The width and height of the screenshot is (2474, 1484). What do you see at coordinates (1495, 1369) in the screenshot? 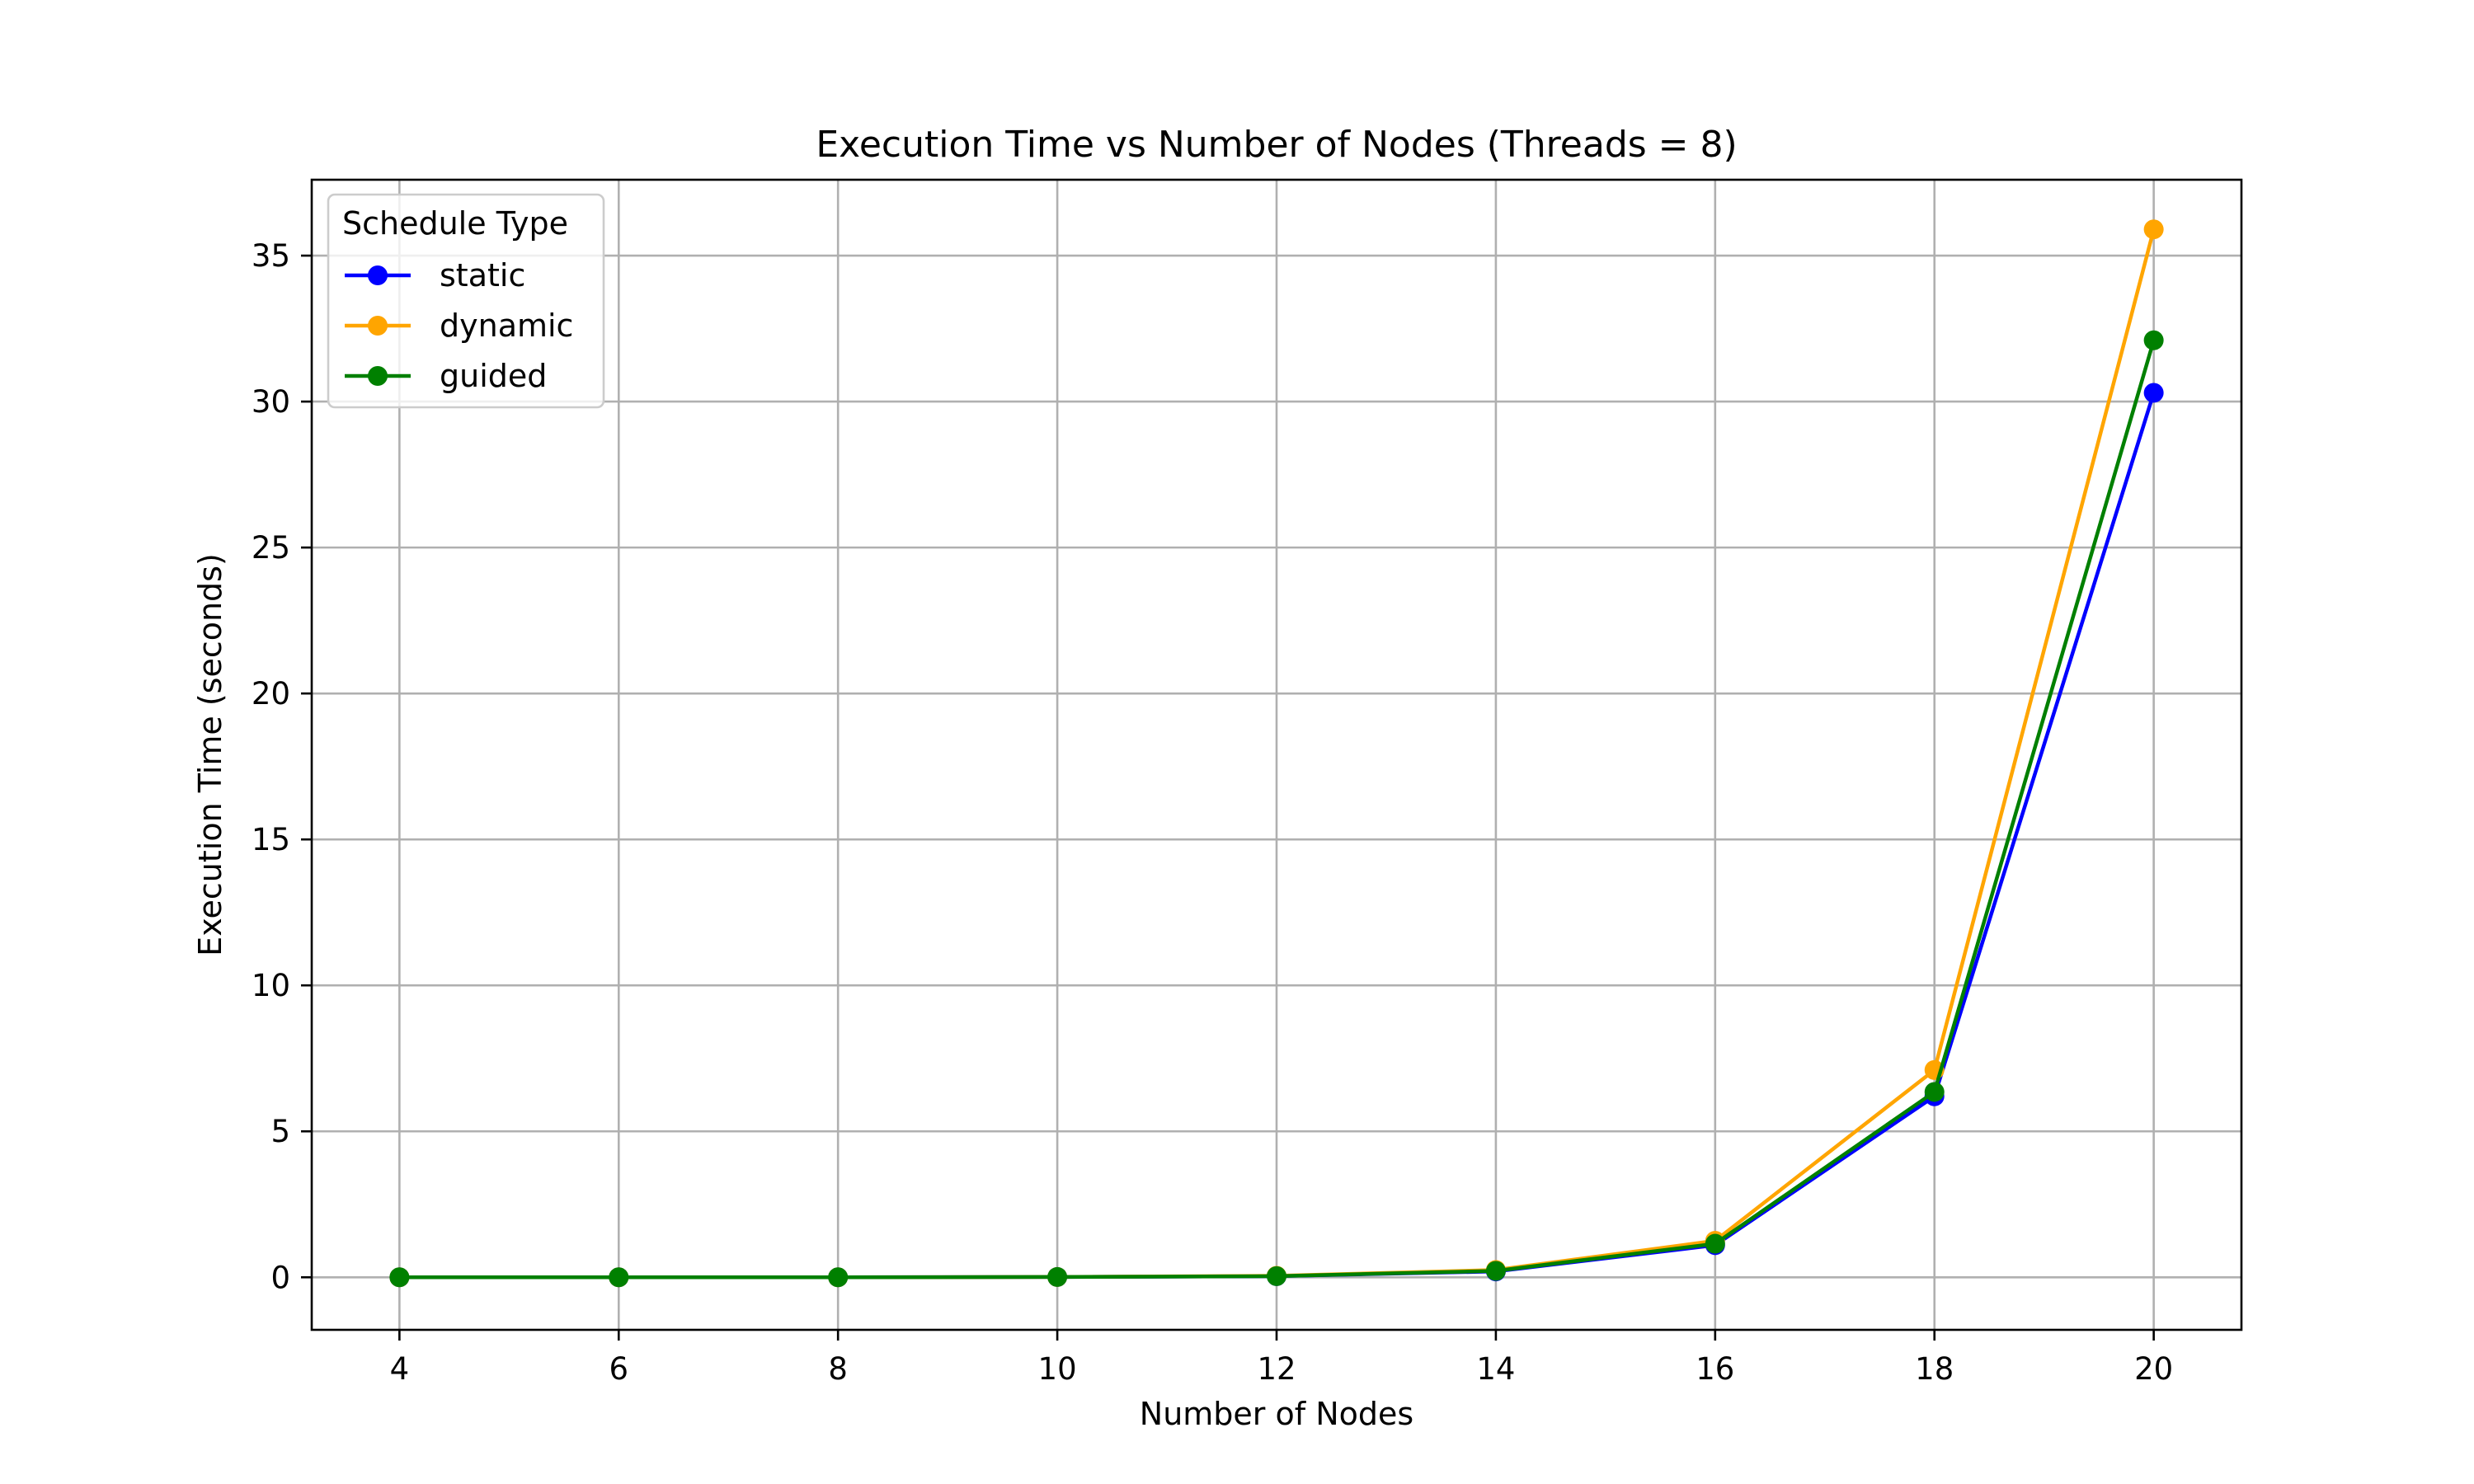
I see `x-tick-label: 14` at bounding box center [1495, 1369].